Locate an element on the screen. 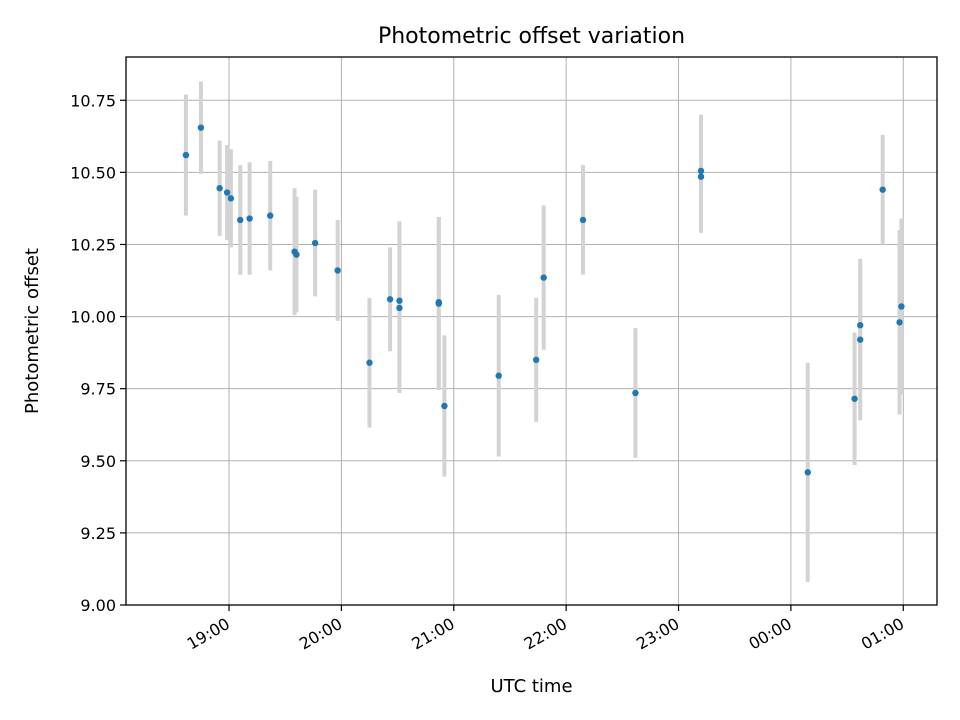  y-tick-label: 9.25 is located at coordinates (98, 533).